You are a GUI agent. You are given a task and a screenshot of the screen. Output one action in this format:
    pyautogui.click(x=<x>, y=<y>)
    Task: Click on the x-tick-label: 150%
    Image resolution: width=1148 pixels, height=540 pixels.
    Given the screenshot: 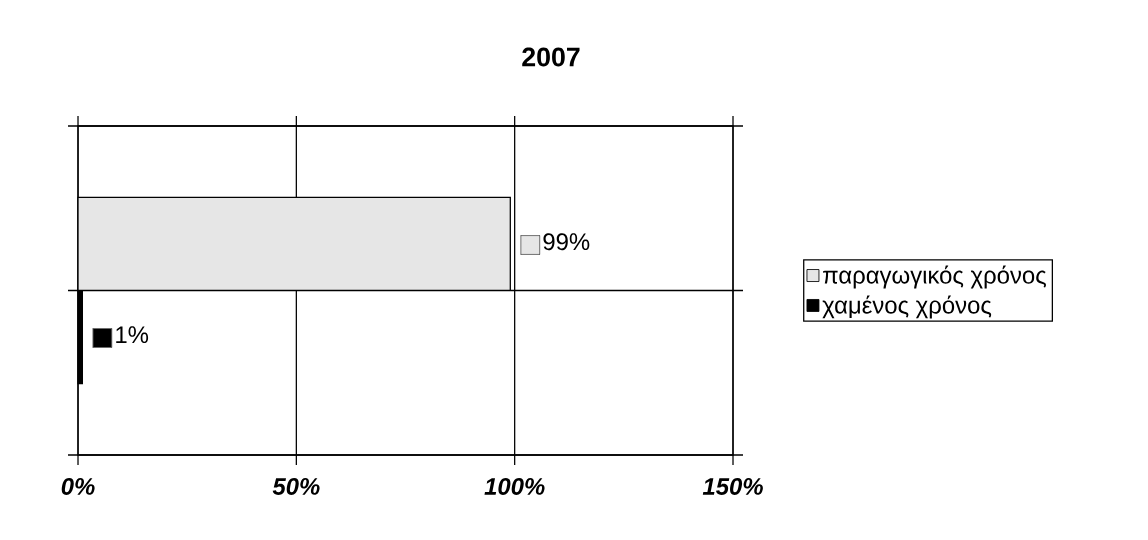 What is the action you would take?
    pyautogui.click(x=732, y=486)
    